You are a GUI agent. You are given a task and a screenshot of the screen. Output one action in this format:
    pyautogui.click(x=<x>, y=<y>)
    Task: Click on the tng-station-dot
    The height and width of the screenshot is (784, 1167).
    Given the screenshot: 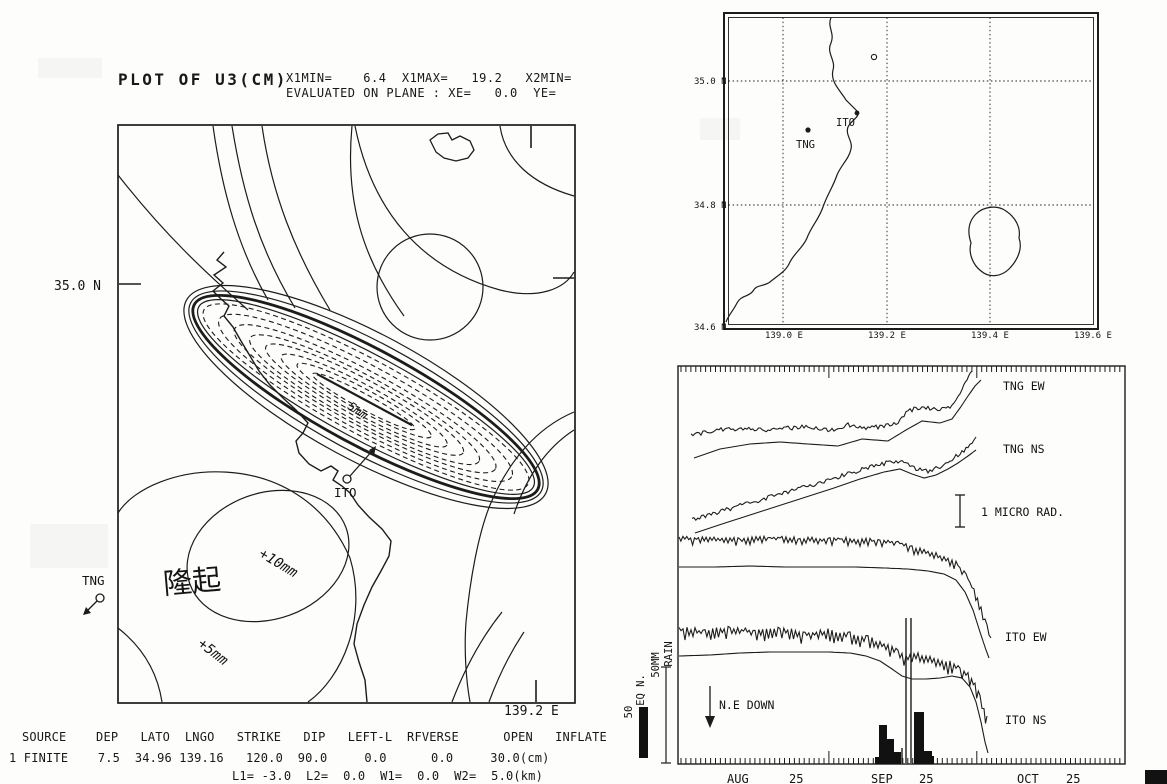 What is the action you would take?
    pyautogui.click(x=808, y=130)
    